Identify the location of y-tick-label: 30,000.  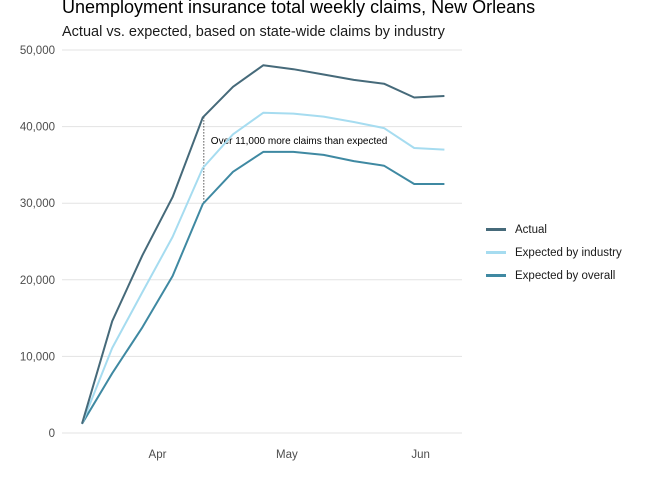
(37, 204).